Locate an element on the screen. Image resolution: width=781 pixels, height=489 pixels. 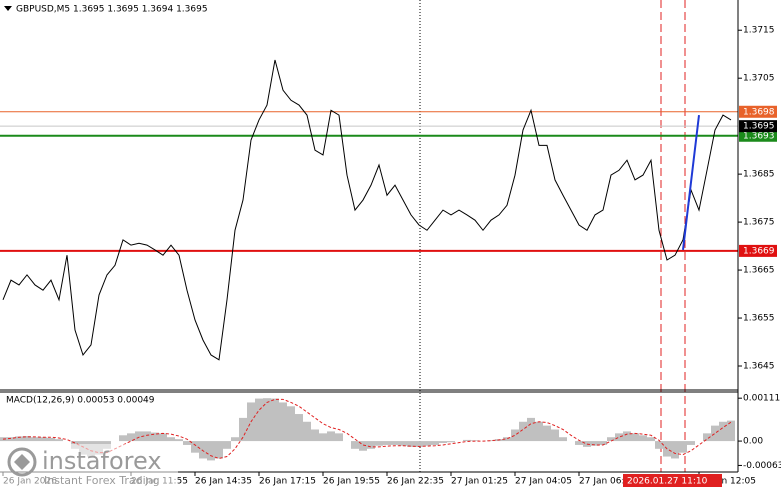
logo-icon is located at coordinates (22, 462).